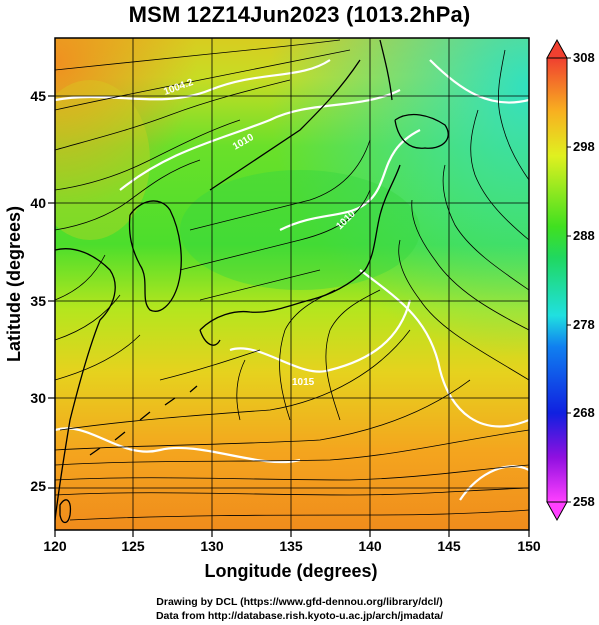 Image resolution: width=599 pixels, height=625 pixels. I want to click on y-tick-label: 35, so click(38, 301).